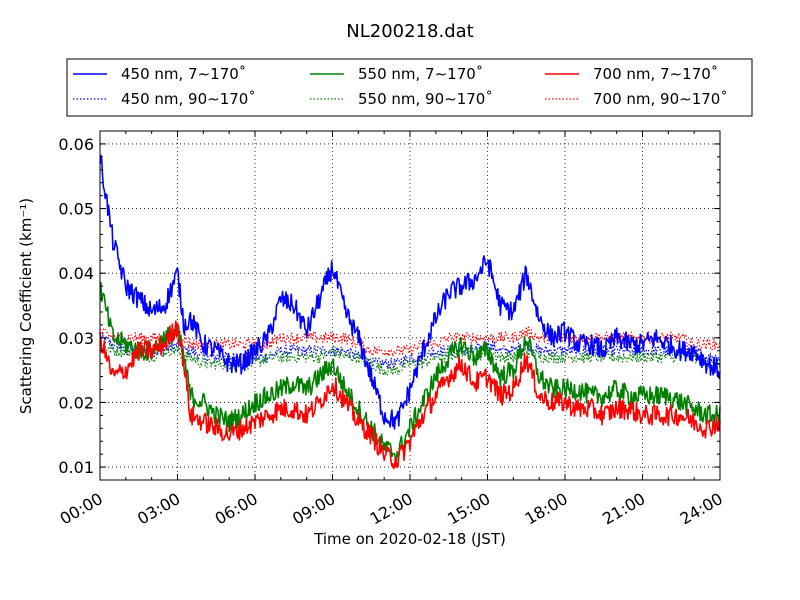 This screenshot has height=600, width=800. What do you see at coordinates (409, 539) in the screenshot?
I see `x-axis-label: Time on 2020-02-18 (JST)` at bounding box center [409, 539].